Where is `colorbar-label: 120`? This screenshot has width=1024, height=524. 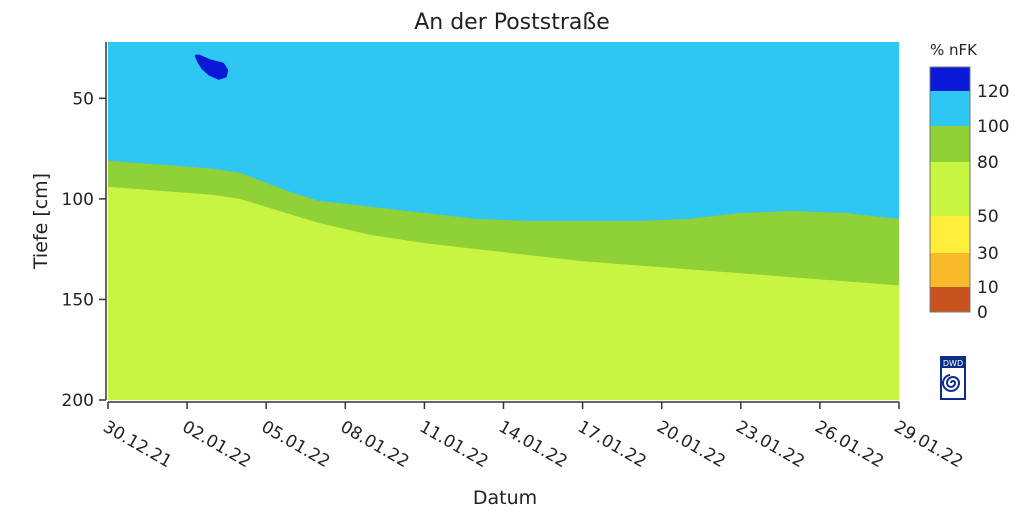 colorbar-label: 120 is located at coordinates (993, 92).